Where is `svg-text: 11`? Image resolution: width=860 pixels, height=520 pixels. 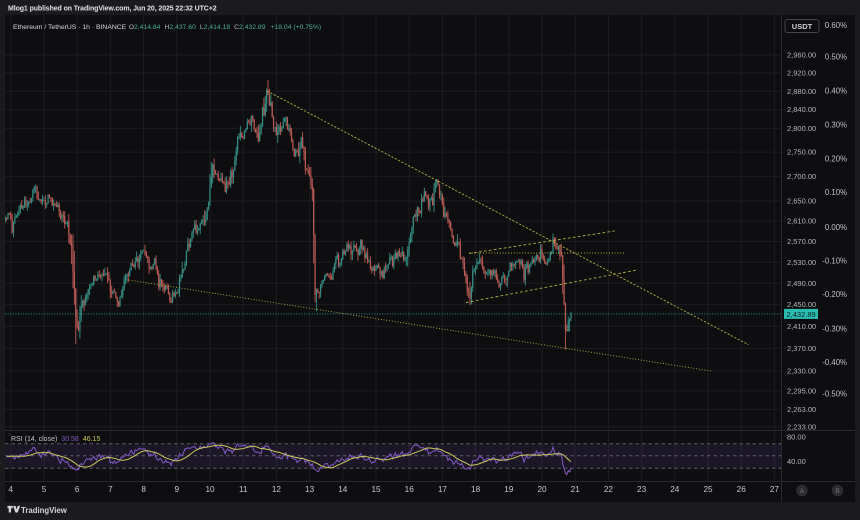 svg-text: 11 is located at coordinates (243, 489).